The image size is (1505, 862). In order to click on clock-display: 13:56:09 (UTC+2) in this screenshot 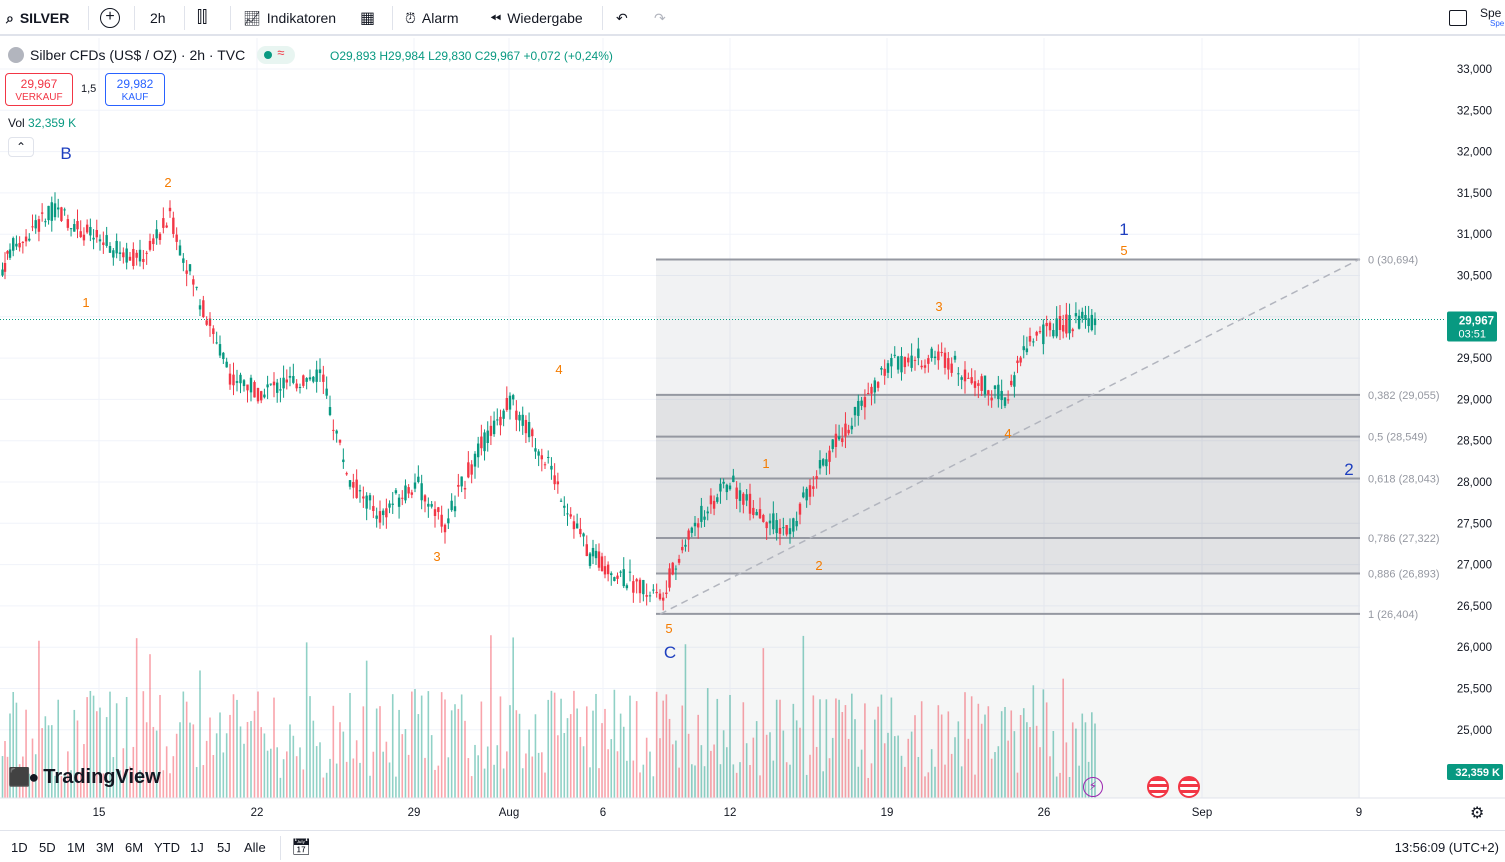, I will do `click(1446, 847)`.